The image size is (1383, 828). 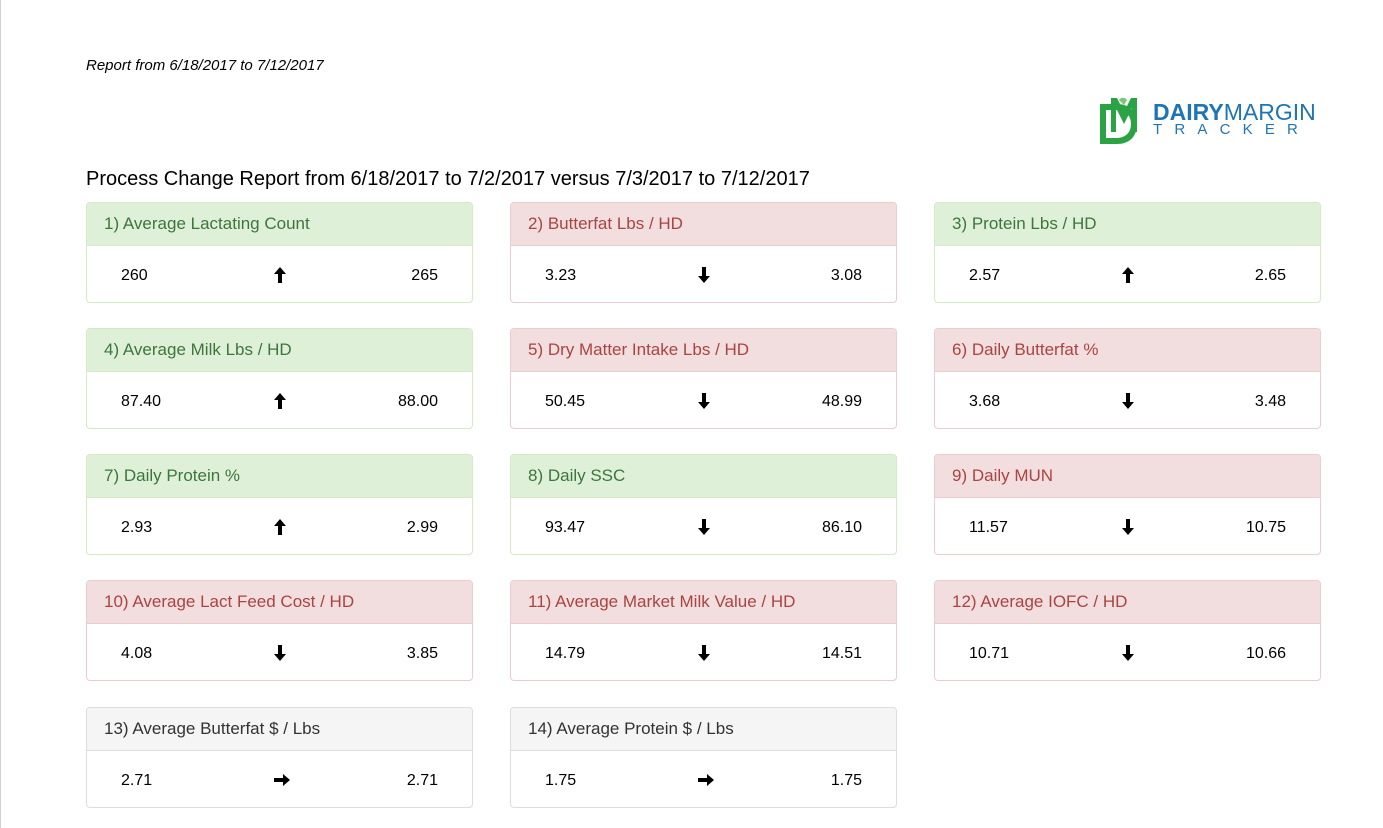 What do you see at coordinates (841, 653) in the screenshot?
I see `metric-value-after: 14.51` at bounding box center [841, 653].